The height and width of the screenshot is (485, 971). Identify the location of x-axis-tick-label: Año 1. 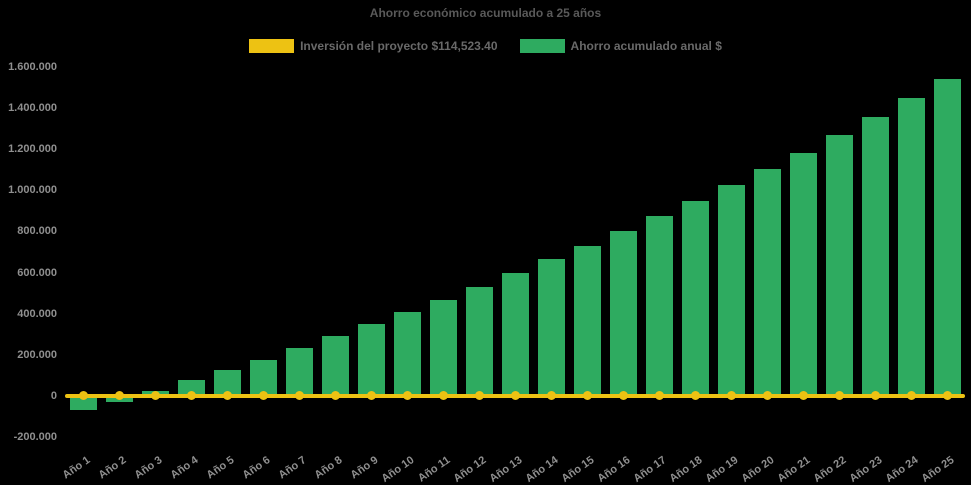
(76, 468).